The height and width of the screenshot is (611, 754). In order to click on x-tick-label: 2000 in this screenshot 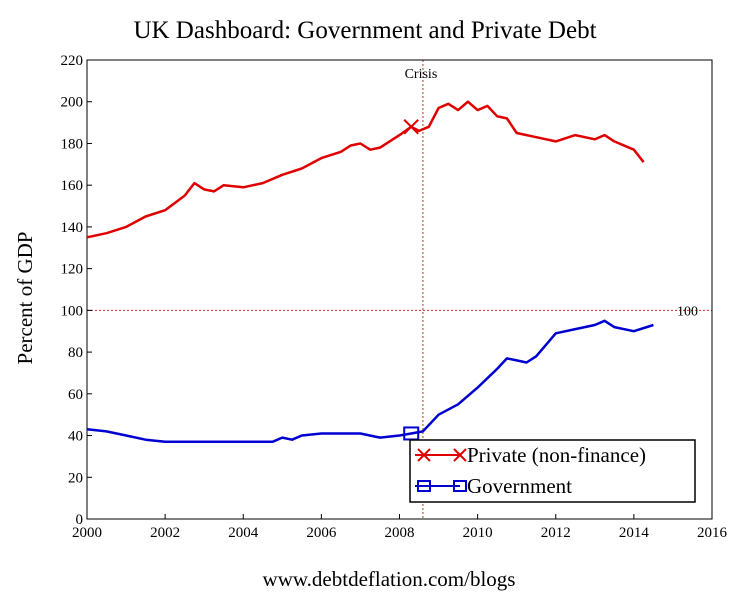, I will do `click(87, 533)`.